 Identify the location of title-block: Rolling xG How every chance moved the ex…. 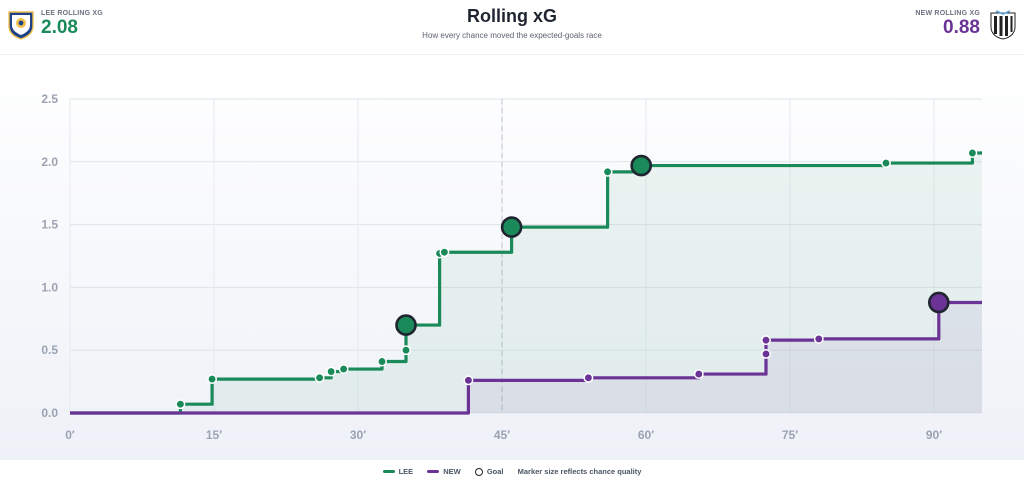
(512, 23).